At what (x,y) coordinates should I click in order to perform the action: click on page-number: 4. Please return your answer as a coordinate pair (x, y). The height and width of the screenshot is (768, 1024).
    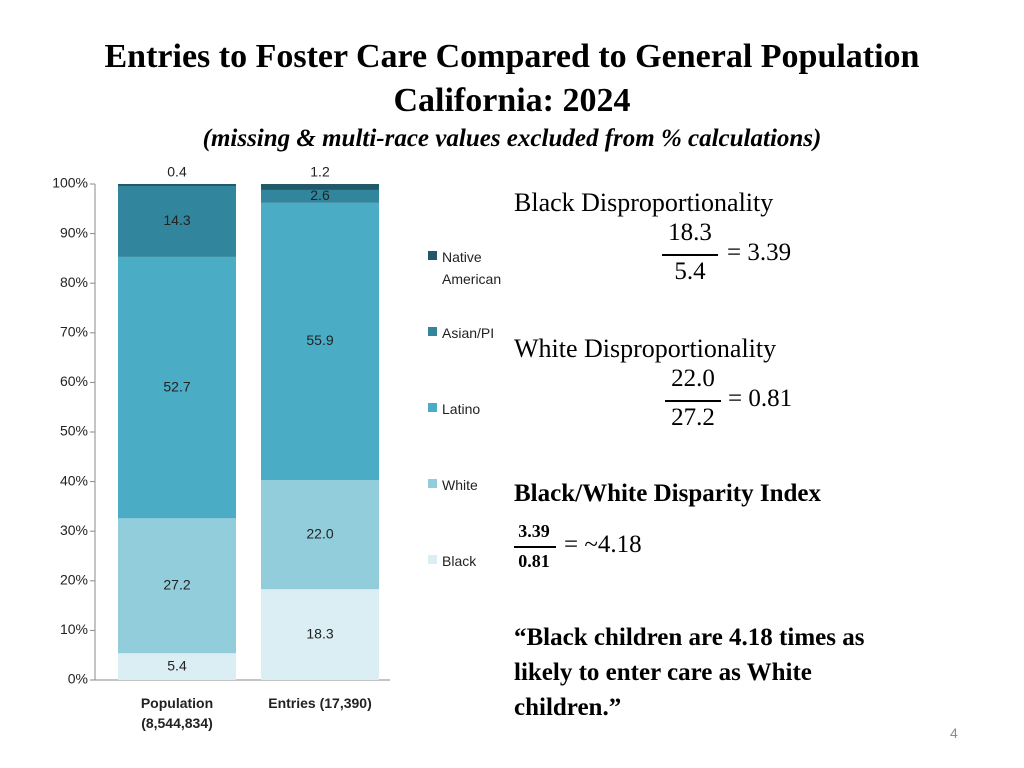
    Looking at the image, I should click on (954, 733).